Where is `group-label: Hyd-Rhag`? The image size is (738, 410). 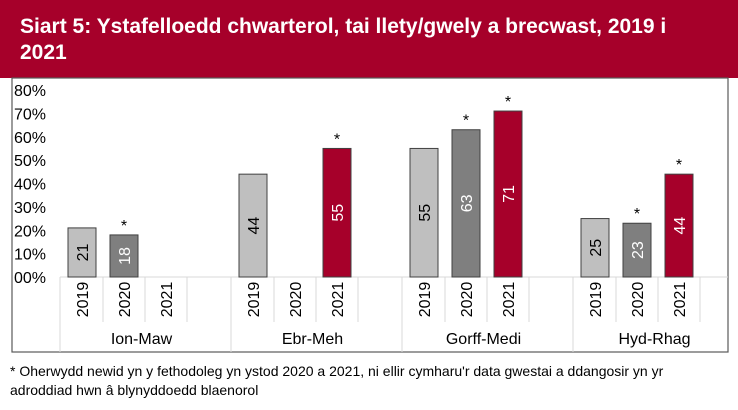 group-label: Hyd-Rhag is located at coordinates (654, 339).